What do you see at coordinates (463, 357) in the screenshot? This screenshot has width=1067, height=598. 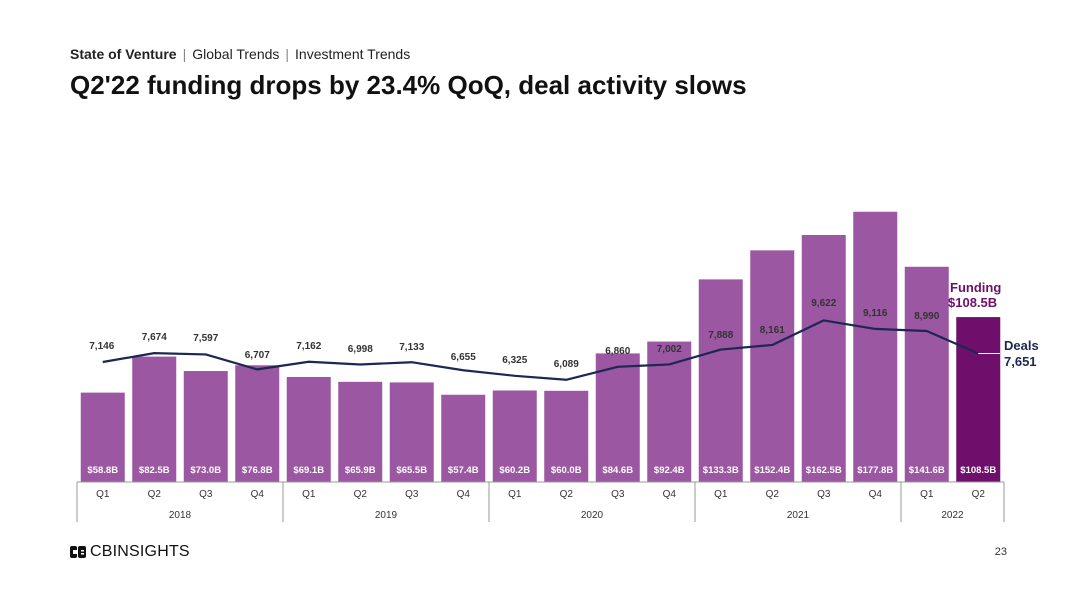 I see `deals-point-label: 6,655` at bounding box center [463, 357].